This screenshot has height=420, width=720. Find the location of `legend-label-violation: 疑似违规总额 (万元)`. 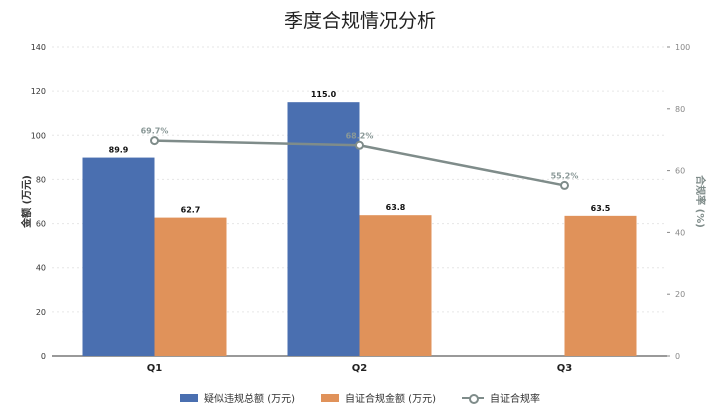

legend-label-violation: 疑似违规总额 (万元) is located at coordinates (249, 399).